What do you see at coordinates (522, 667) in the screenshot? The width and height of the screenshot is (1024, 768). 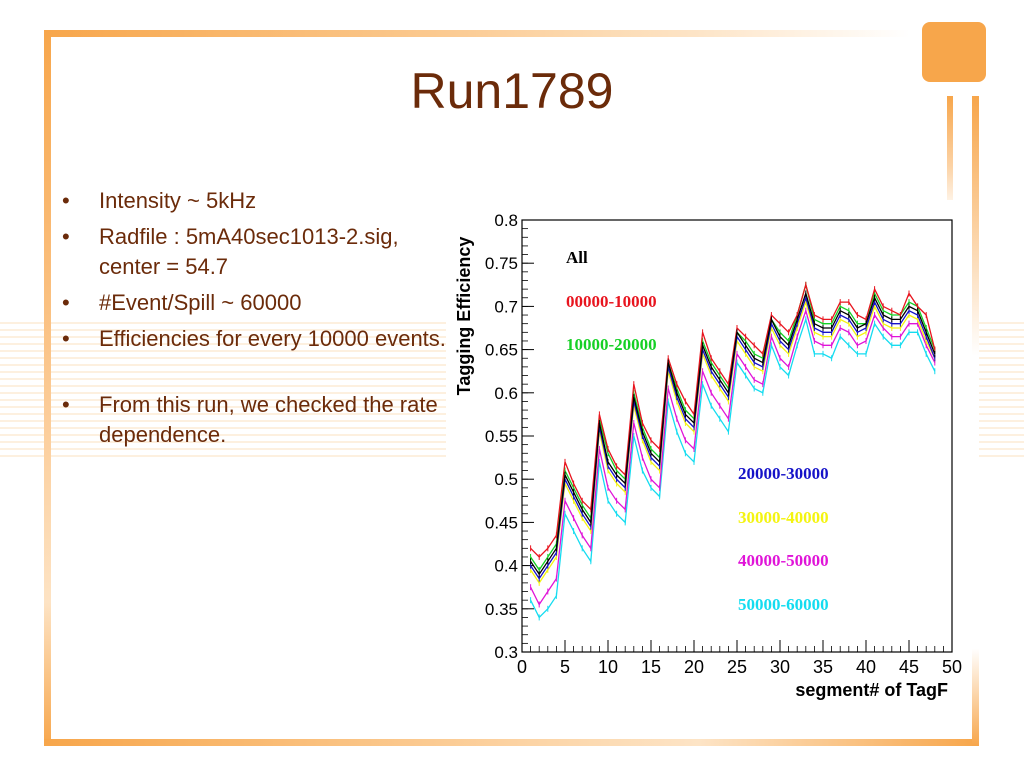 I see `x-tick-label: 0` at bounding box center [522, 667].